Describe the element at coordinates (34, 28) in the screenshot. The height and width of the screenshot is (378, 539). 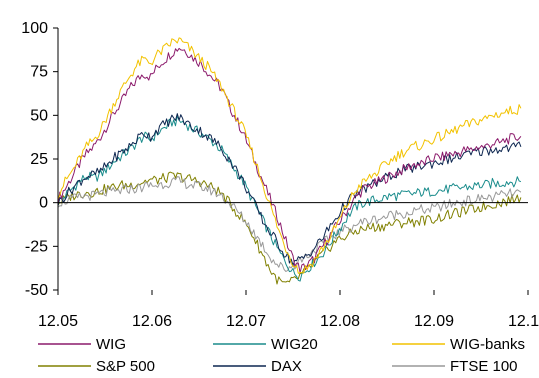
I see `y-tick-label: 100` at that location.